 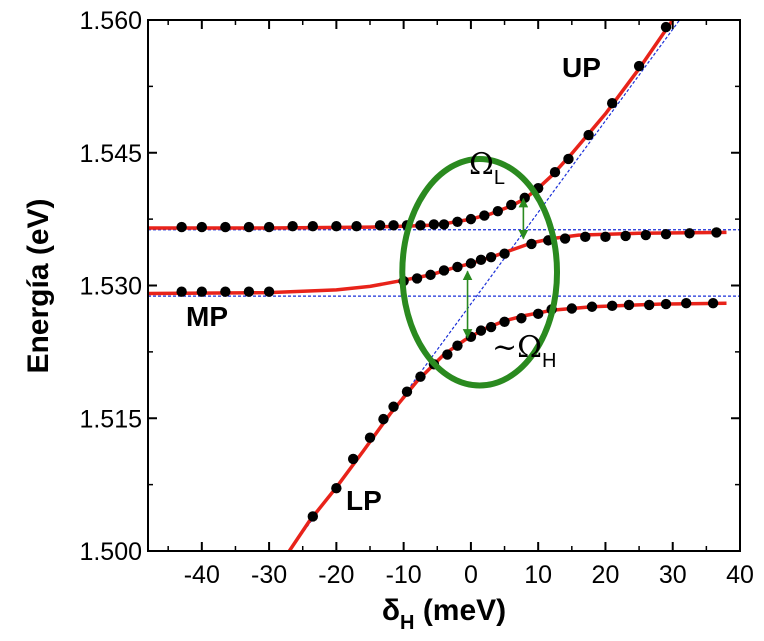 What do you see at coordinates (529, 347) in the screenshot?
I see `omega-h-symbol: Ω` at bounding box center [529, 347].